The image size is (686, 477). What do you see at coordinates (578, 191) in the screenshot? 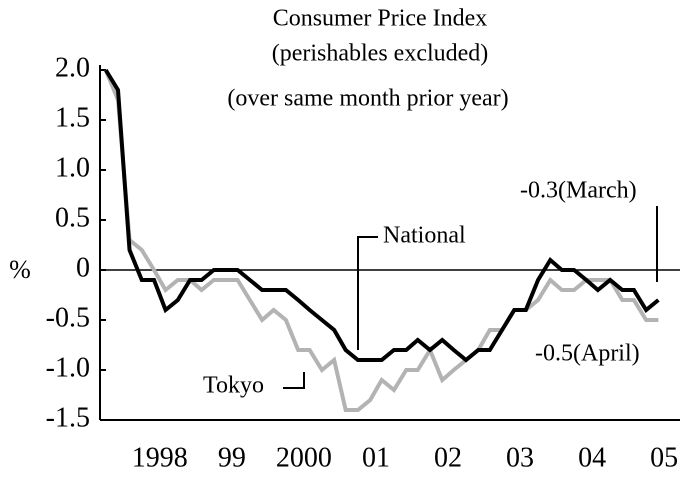
I see `annotation: -0.3(March)` at bounding box center [578, 191].